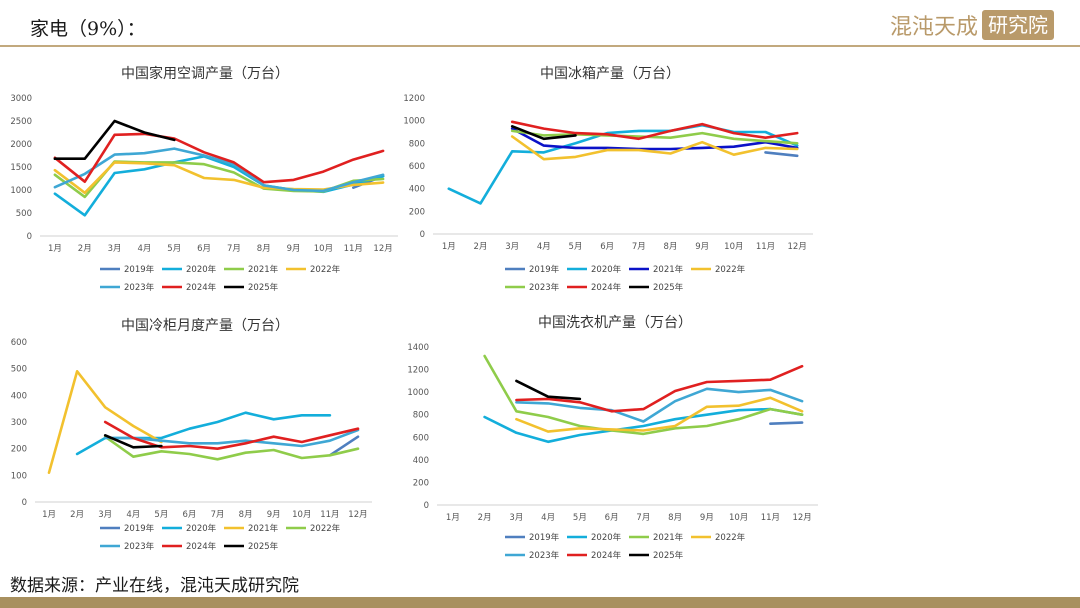 Image resolution: width=1080 pixels, height=608 pixels. What do you see at coordinates (21, 122) in the screenshot?
I see `y-tick-label: 2500` at bounding box center [21, 122].